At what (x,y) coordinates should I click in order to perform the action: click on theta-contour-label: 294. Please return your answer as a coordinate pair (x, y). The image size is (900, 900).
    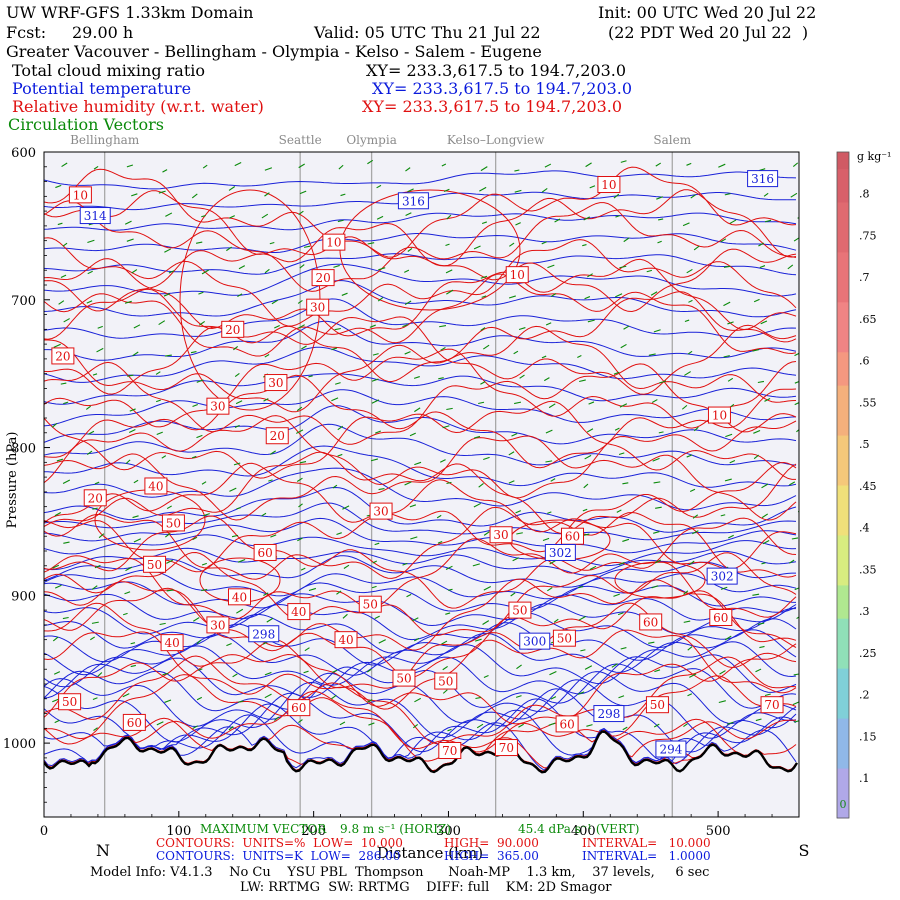
    Looking at the image, I should click on (670, 750).